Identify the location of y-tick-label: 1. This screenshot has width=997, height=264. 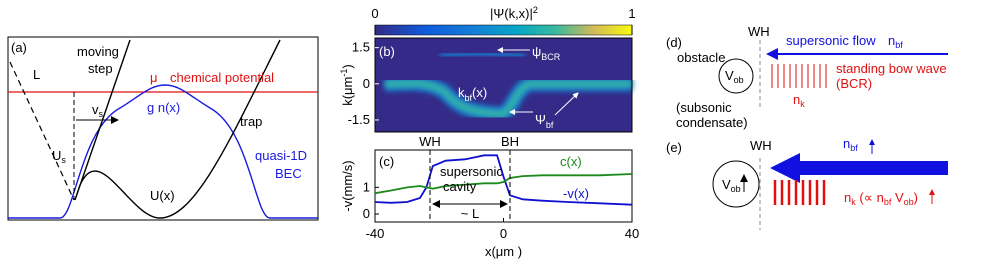
(366, 186).